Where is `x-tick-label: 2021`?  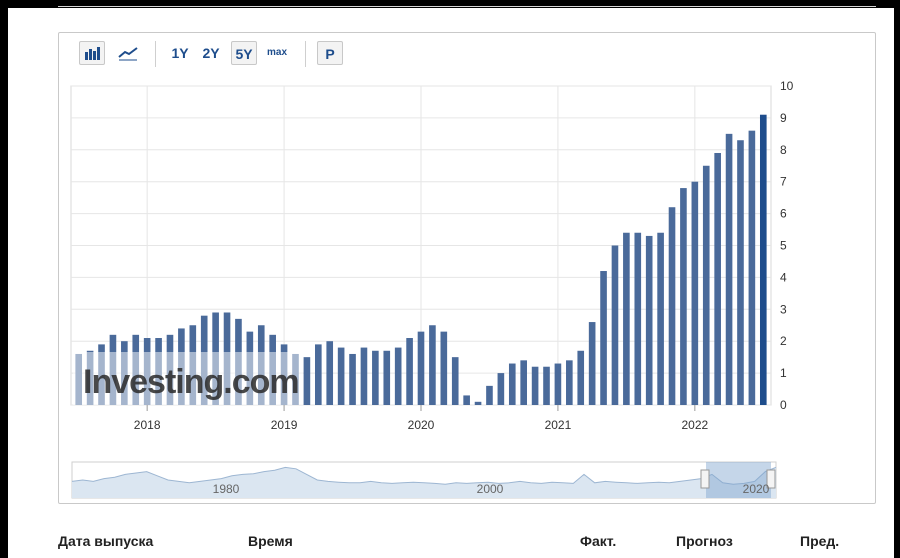 x-tick-label: 2021 is located at coordinates (558, 425).